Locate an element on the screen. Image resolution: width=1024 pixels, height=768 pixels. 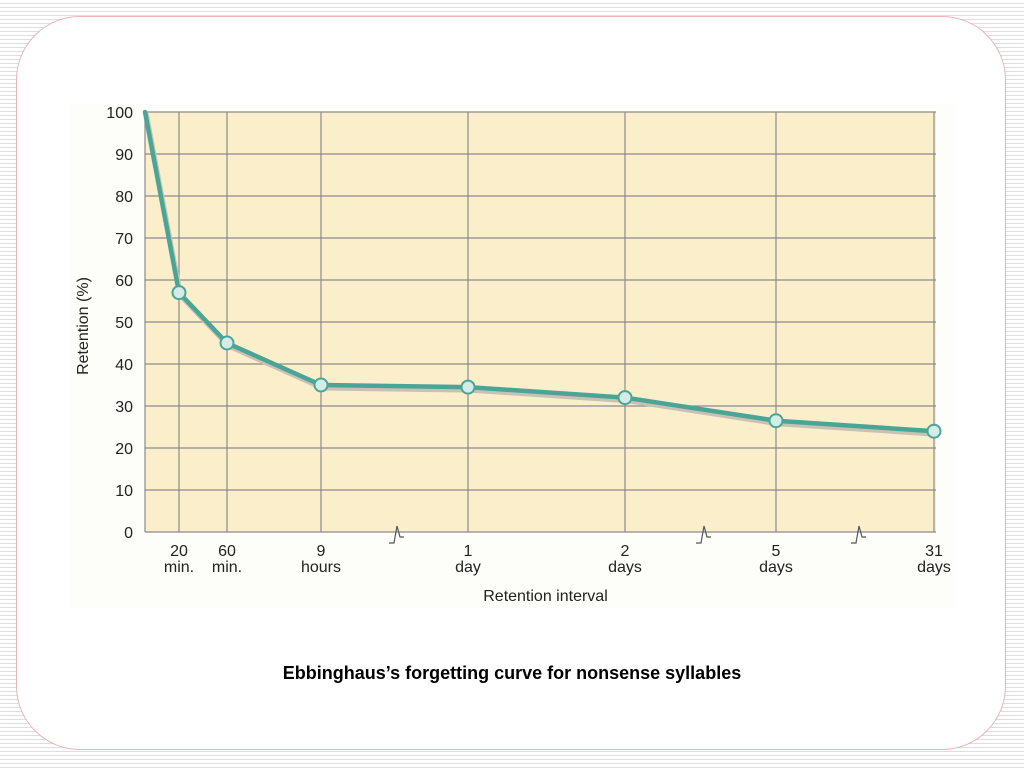
y-tick-label: 100 is located at coordinates (119, 113).